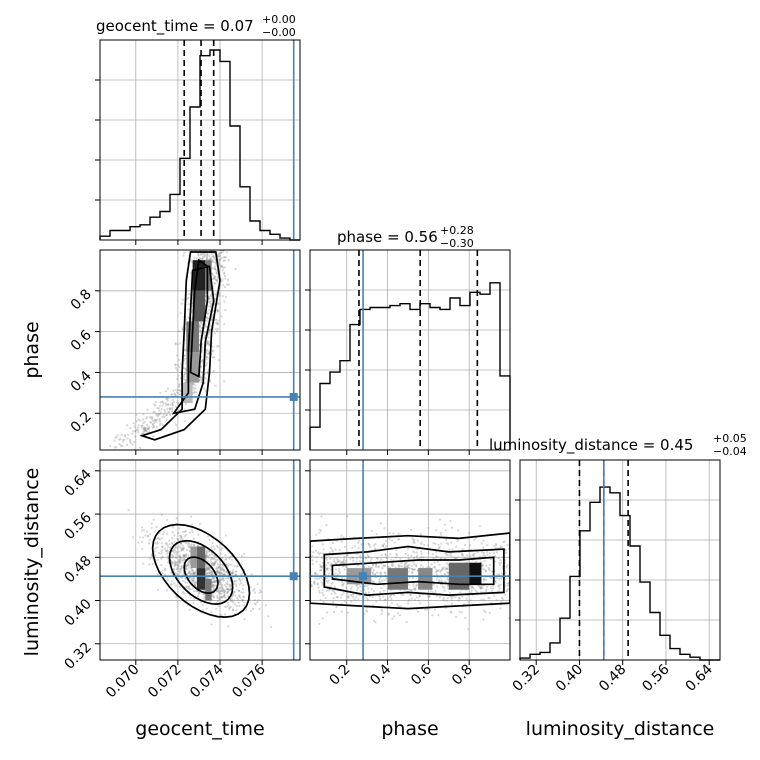 Image resolution: width=760 pixels, height=760 pixels. What do you see at coordinates (340, 675) in the screenshot?
I see `x-tick-label-phase: 0.2` at bounding box center [340, 675].